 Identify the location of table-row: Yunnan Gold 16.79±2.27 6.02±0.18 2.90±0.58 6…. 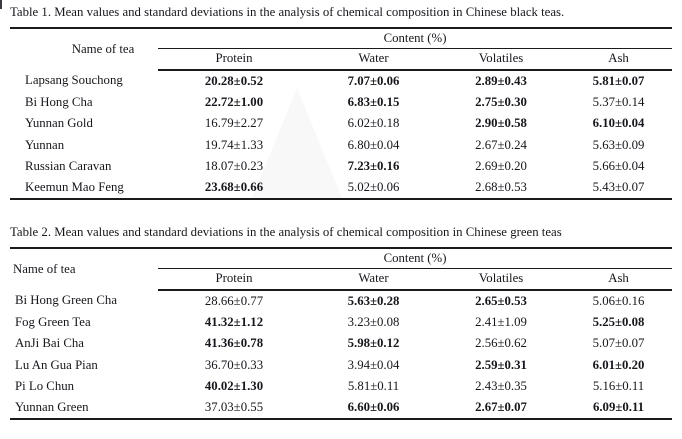
(341, 124).